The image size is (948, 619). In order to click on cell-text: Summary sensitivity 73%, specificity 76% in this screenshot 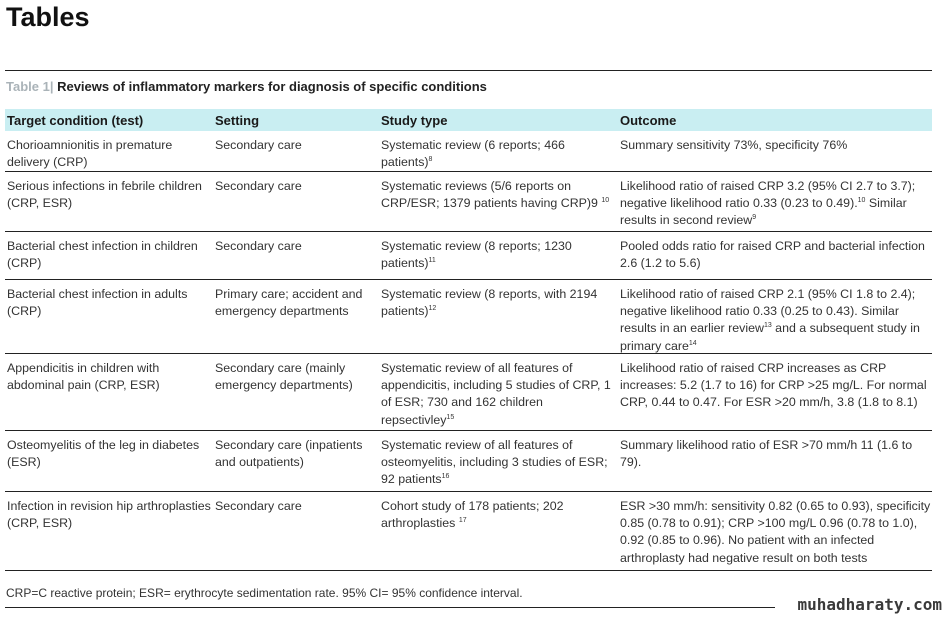, I will do `click(734, 145)`.